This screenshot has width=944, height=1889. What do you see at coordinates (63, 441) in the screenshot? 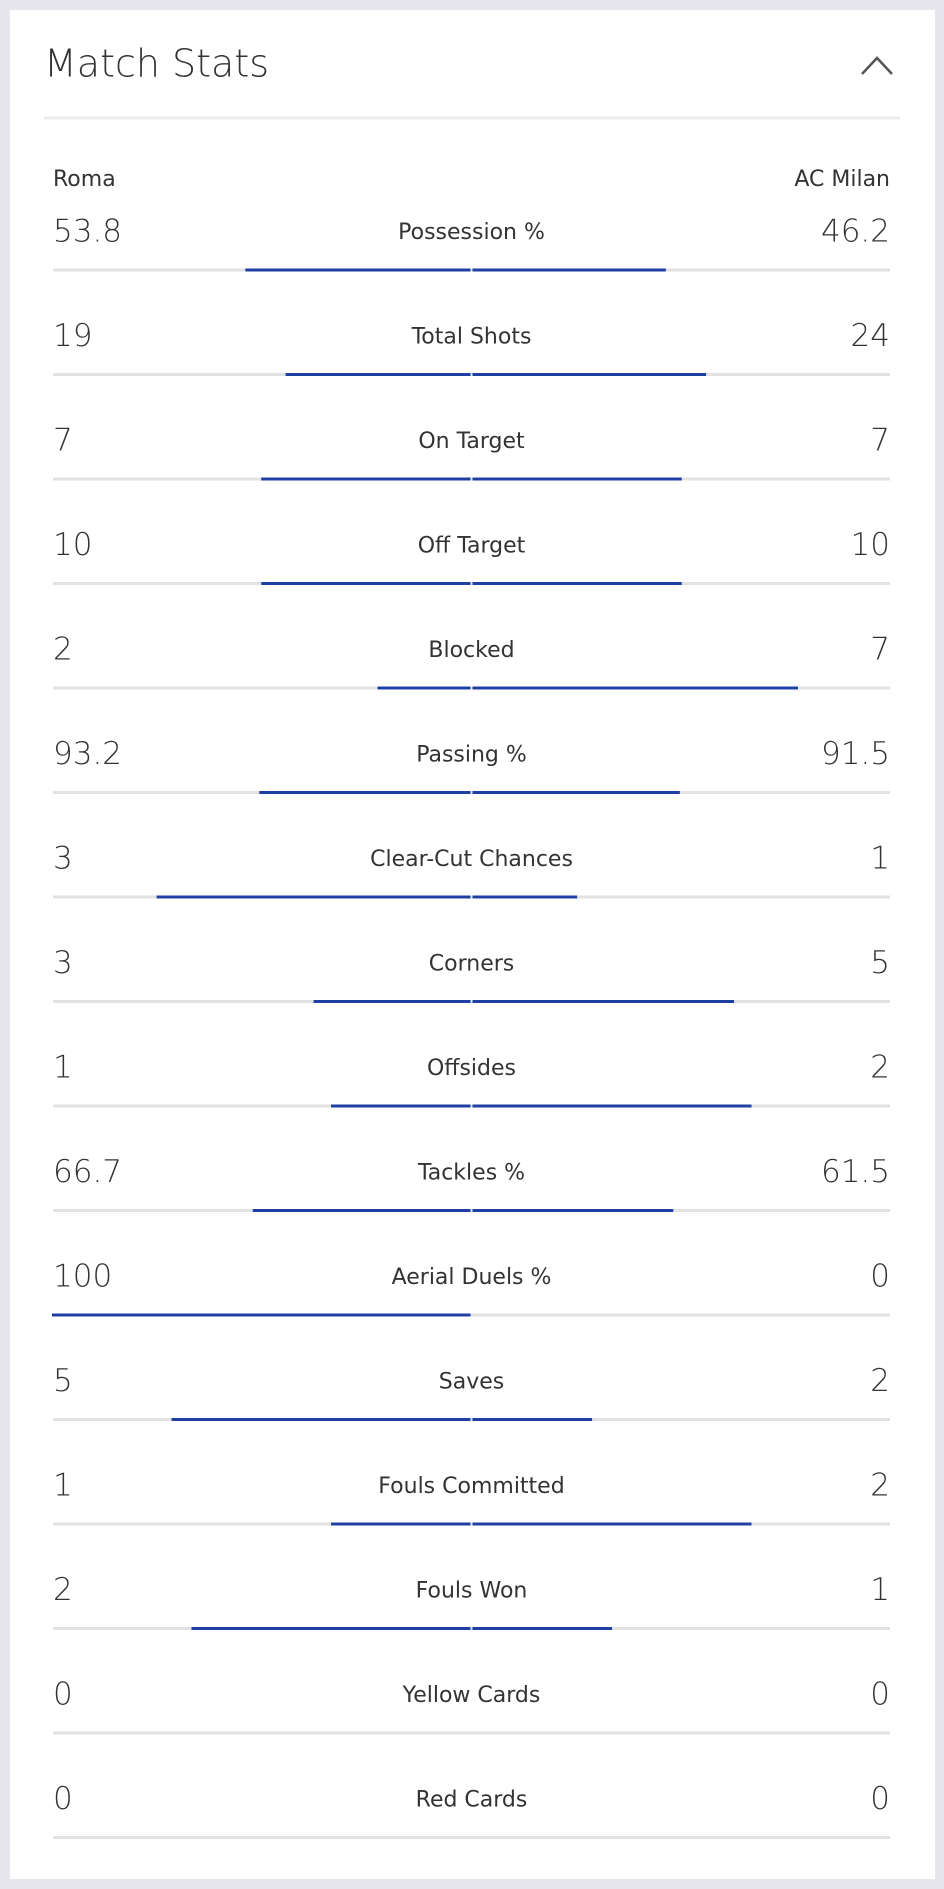
I see `home-value: 7` at bounding box center [63, 441].